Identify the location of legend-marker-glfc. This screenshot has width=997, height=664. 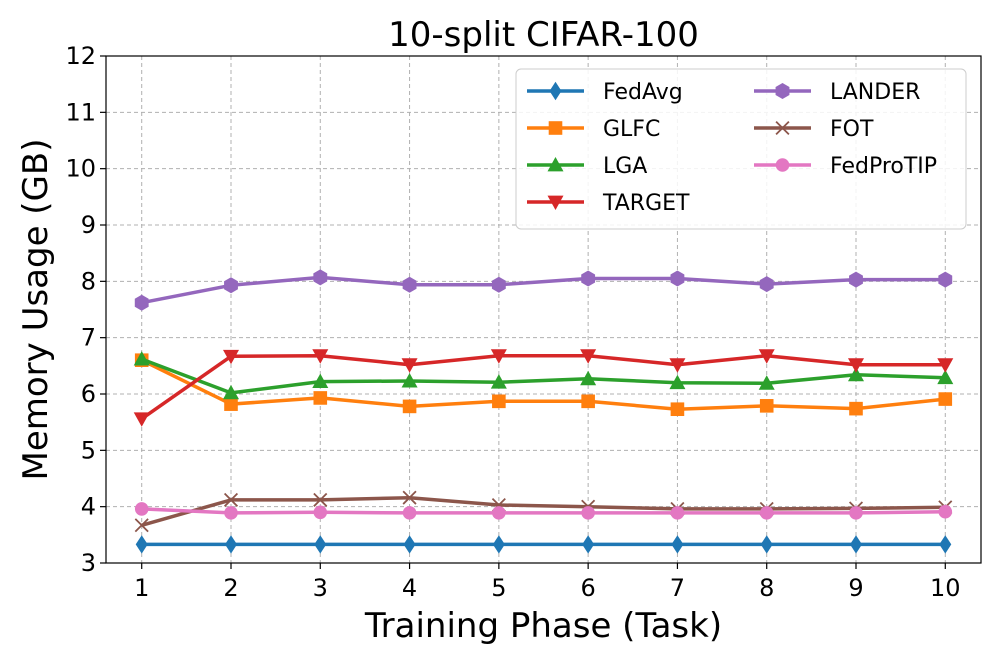
(555, 128).